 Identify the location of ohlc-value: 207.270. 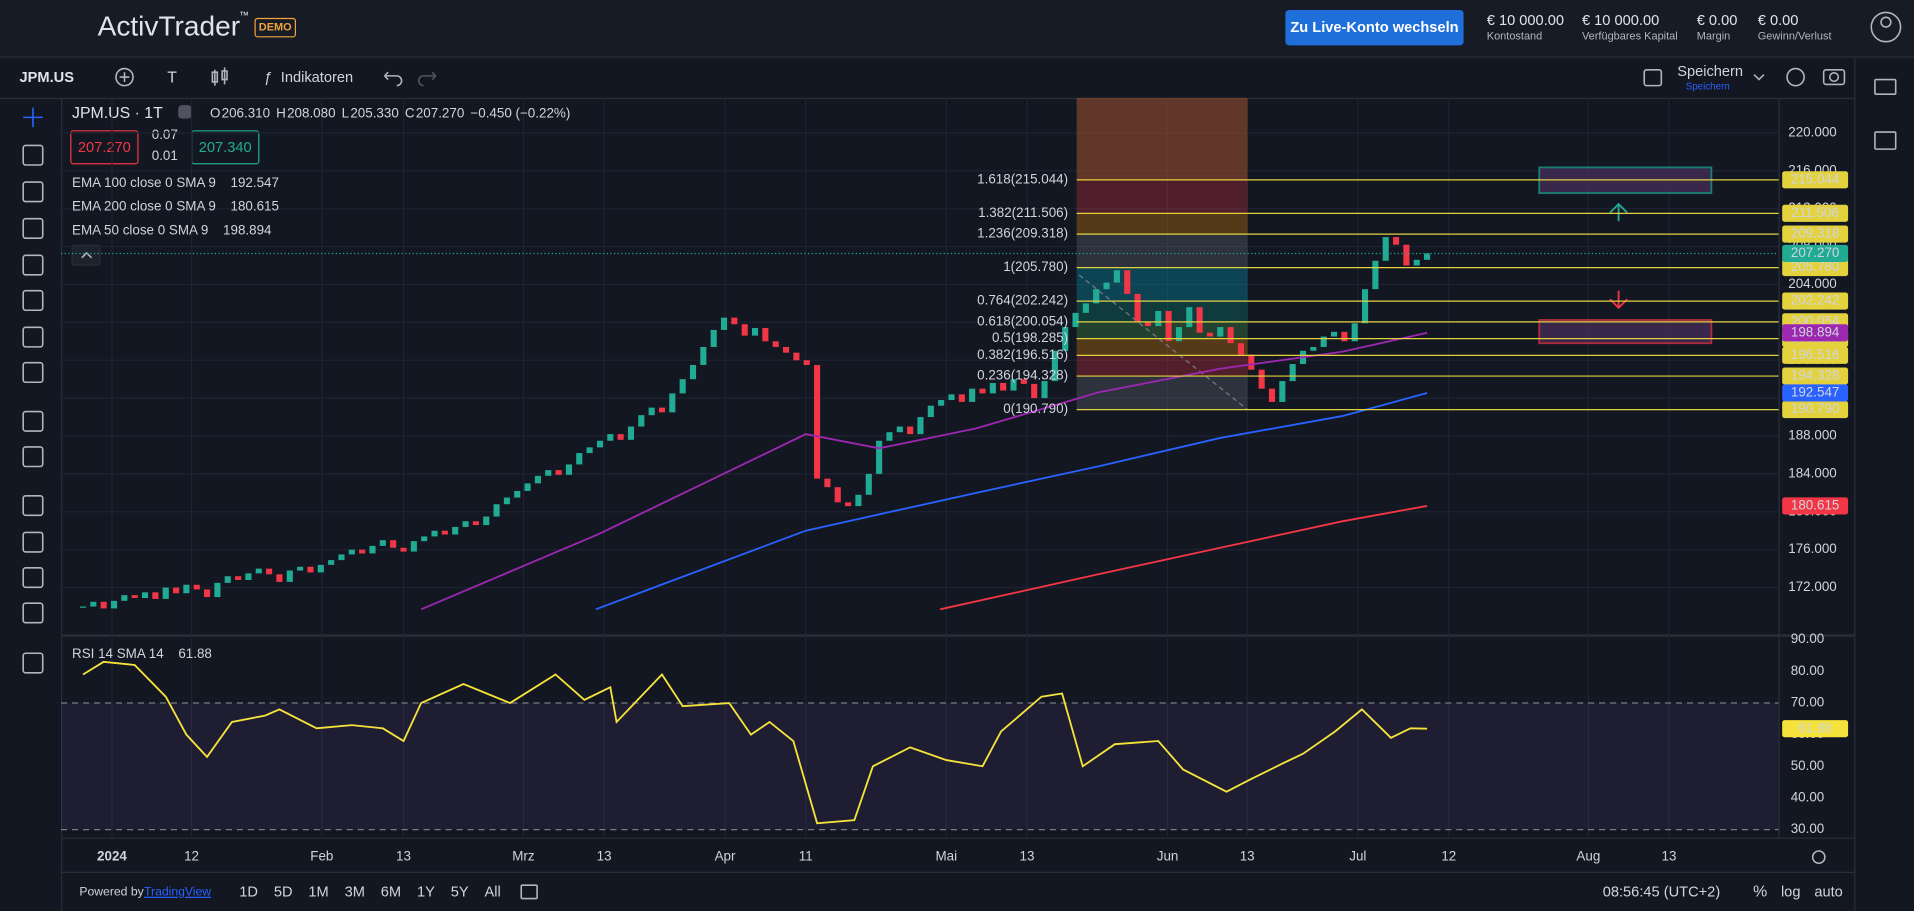
(440, 112).